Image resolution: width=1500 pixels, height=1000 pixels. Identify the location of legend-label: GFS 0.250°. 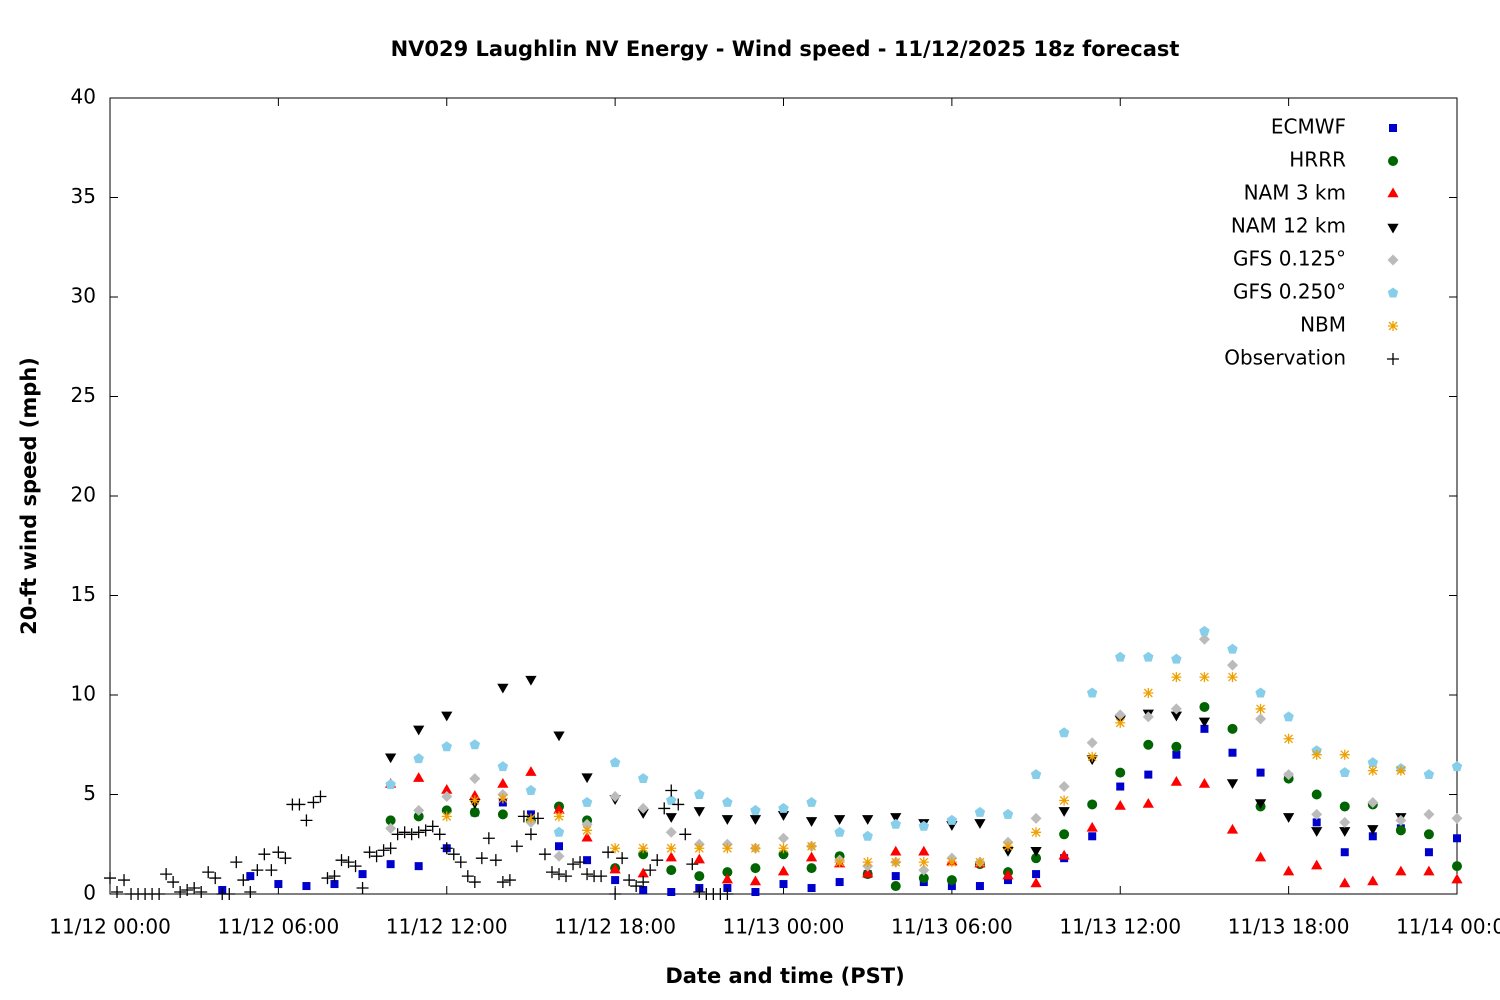
(1289, 292).